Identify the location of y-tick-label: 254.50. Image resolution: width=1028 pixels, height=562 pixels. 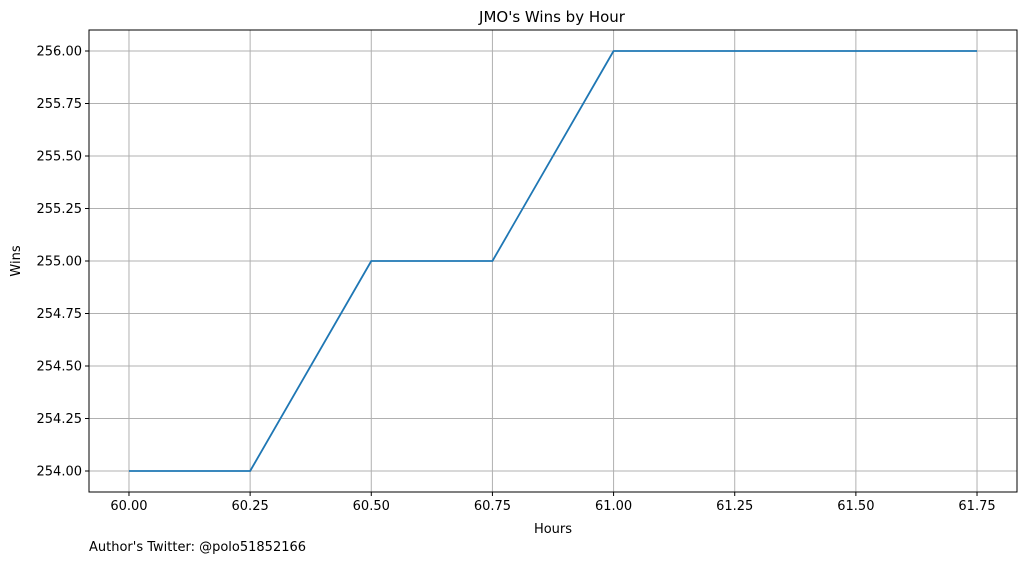
(60, 367).